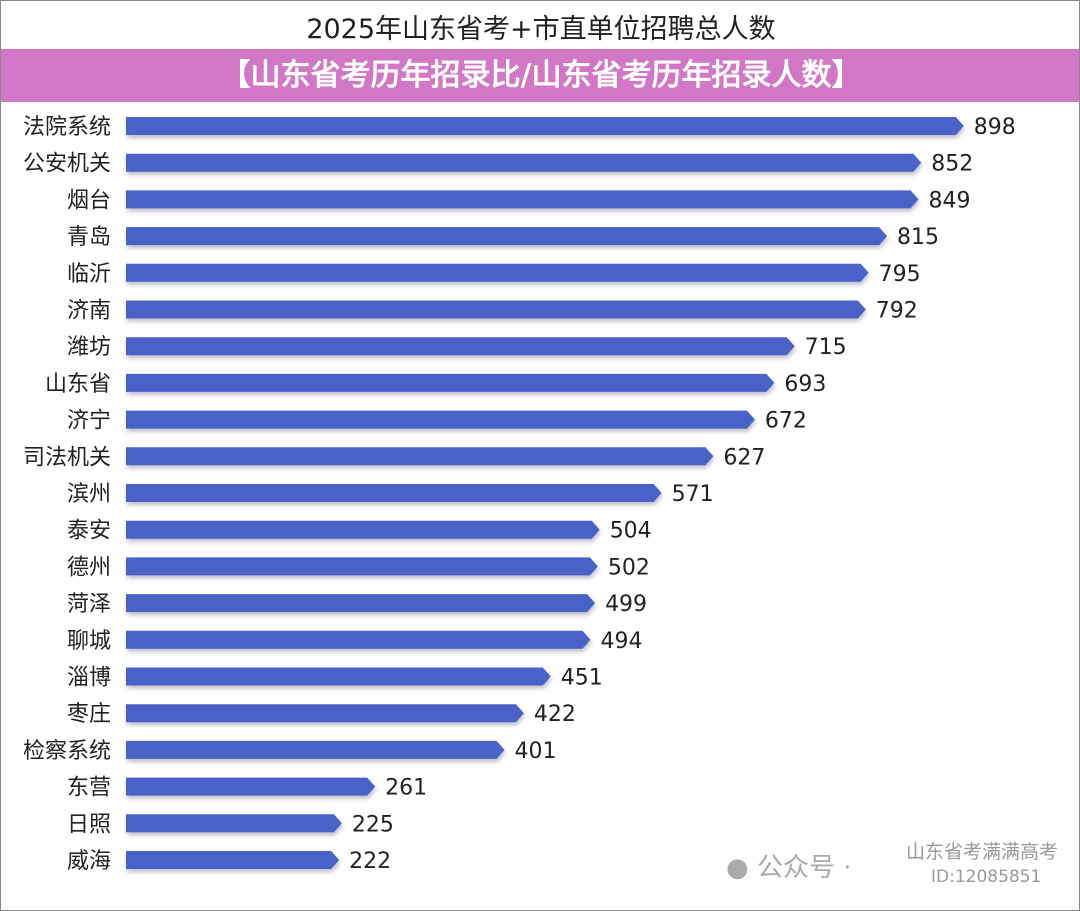 The image size is (1080, 911). Describe the element at coordinates (897, 311) in the screenshot. I see `value-label: 792` at that location.